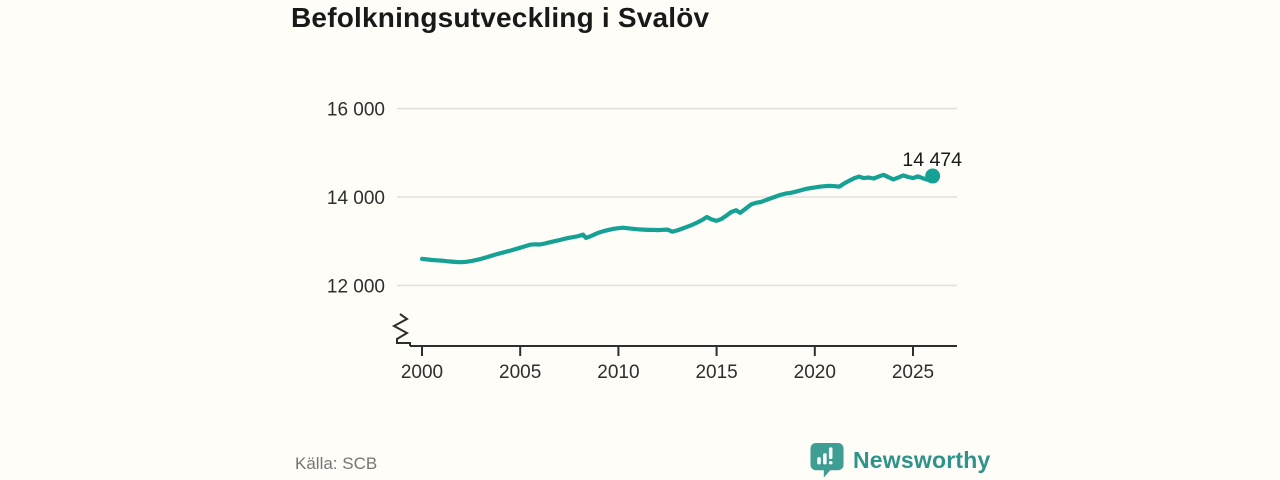 The height and width of the screenshot is (480, 1280). What do you see at coordinates (356, 110) in the screenshot?
I see `y-axis-tick-label: 16 000` at bounding box center [356, 110].